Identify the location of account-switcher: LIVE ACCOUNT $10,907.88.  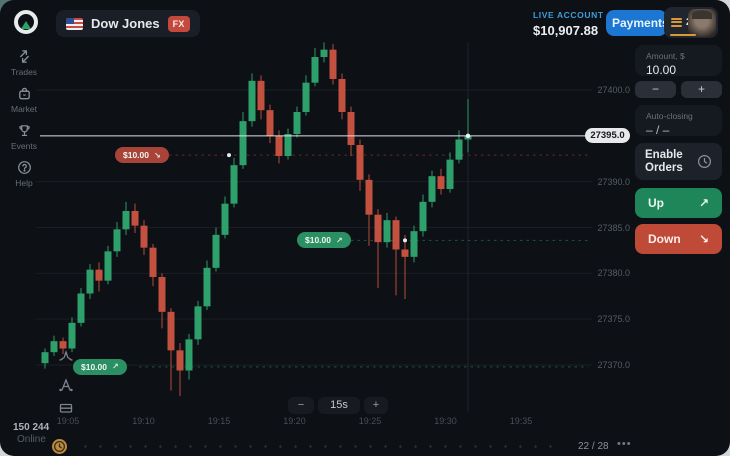
(568, 24).